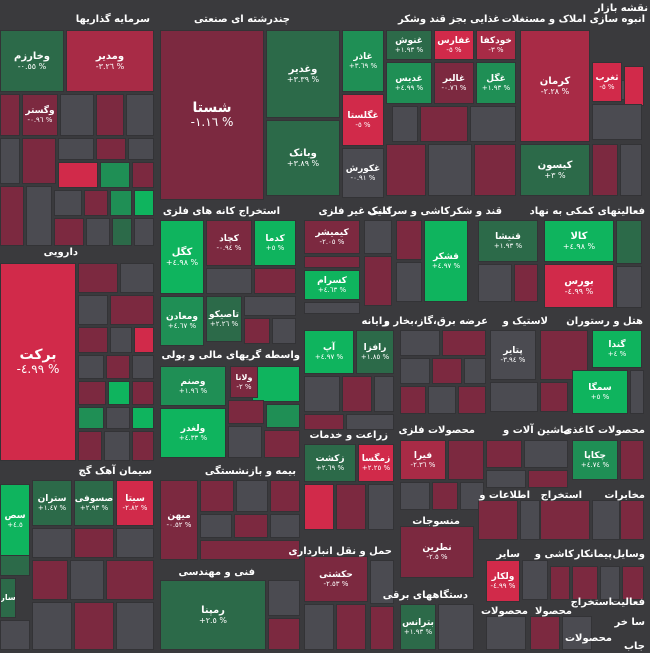 The height and width of the screenshot is (653, 650). I want to click on stock-tile: رمپنا +٢.٥ %, so click(213, 615).